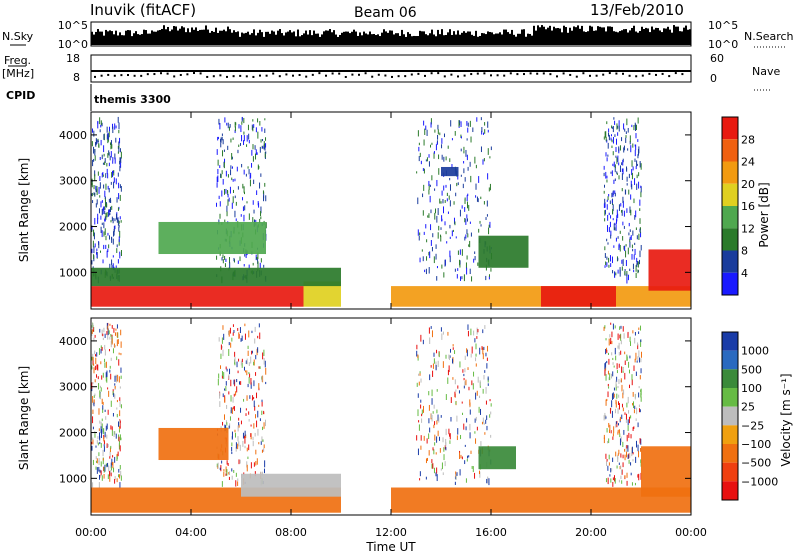 The height and width of the screenshot is (554, 800). Describe the element at coordinates (18, 73) in the screenshot. I see `freq-unit: [MHz]` at that location.